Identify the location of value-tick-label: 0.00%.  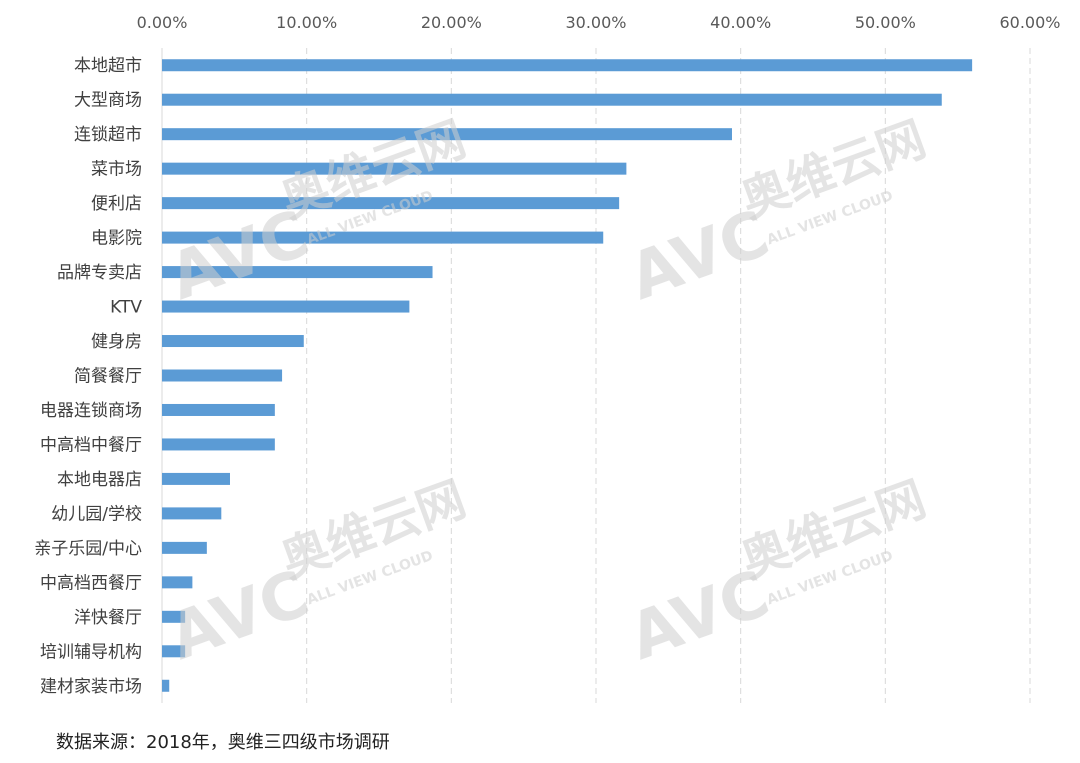
(162, 22).